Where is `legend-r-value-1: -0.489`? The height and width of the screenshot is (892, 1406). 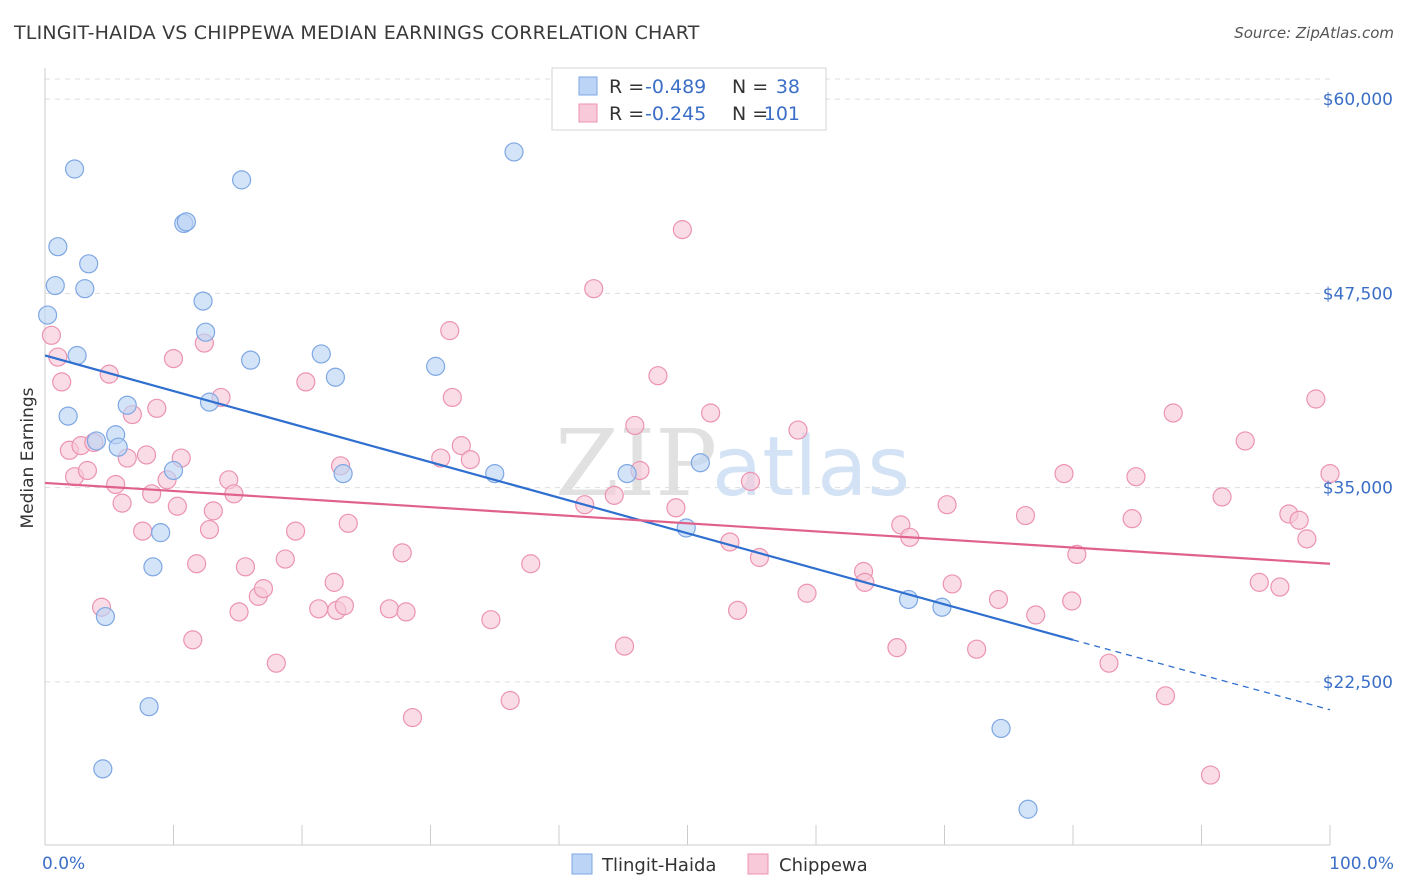 legend-r-value-1: -0.489 is located at coordinates (675, 87).